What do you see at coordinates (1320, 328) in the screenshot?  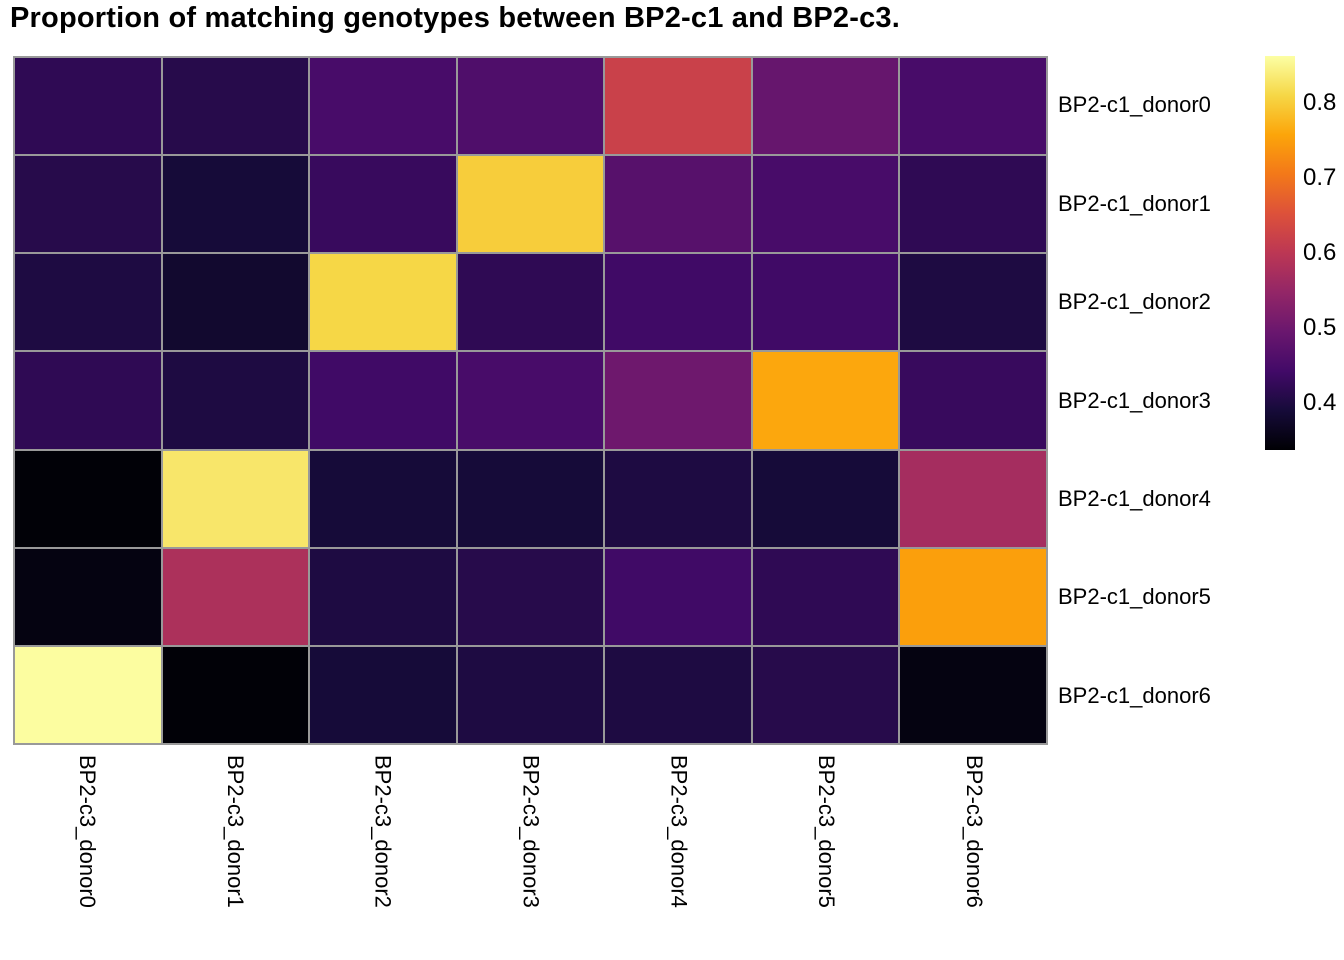 I see `colorbar-tick: 0.5` at bounding box center [1320, 328].